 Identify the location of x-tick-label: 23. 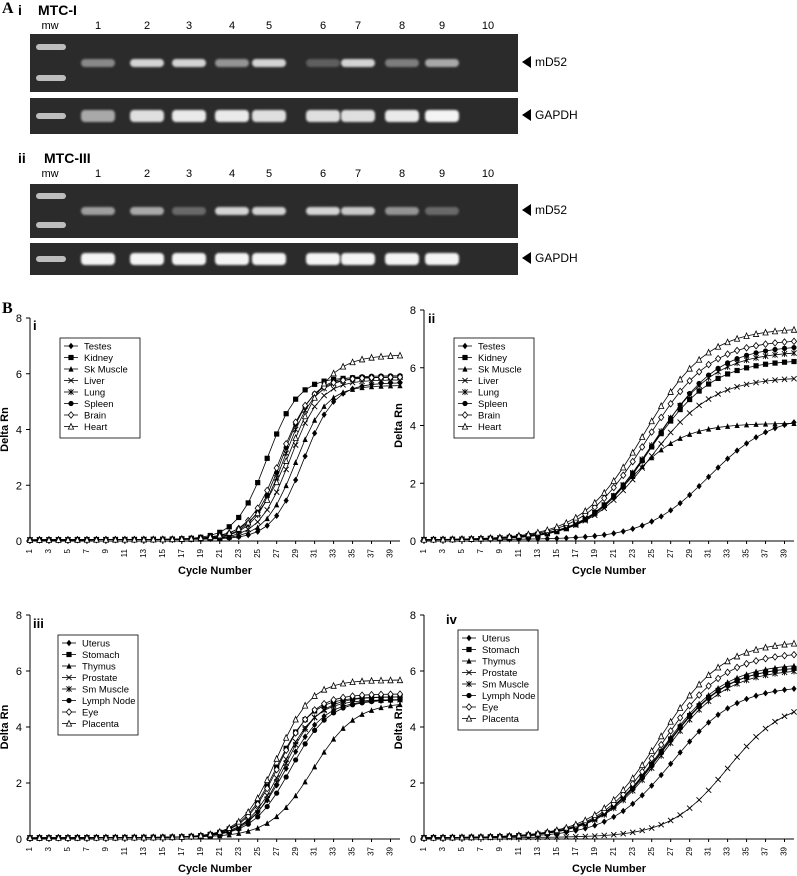
(632, 850).